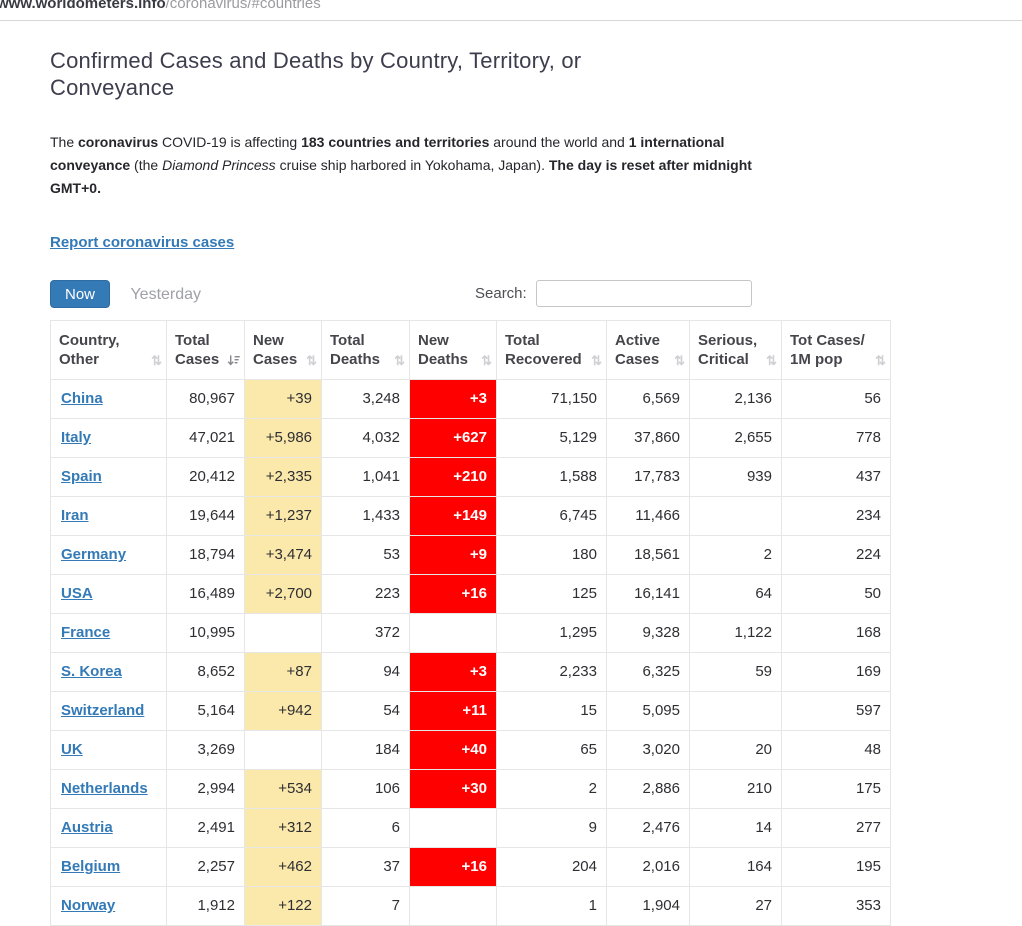  I want to click on country-link: China, so click(82, 398).